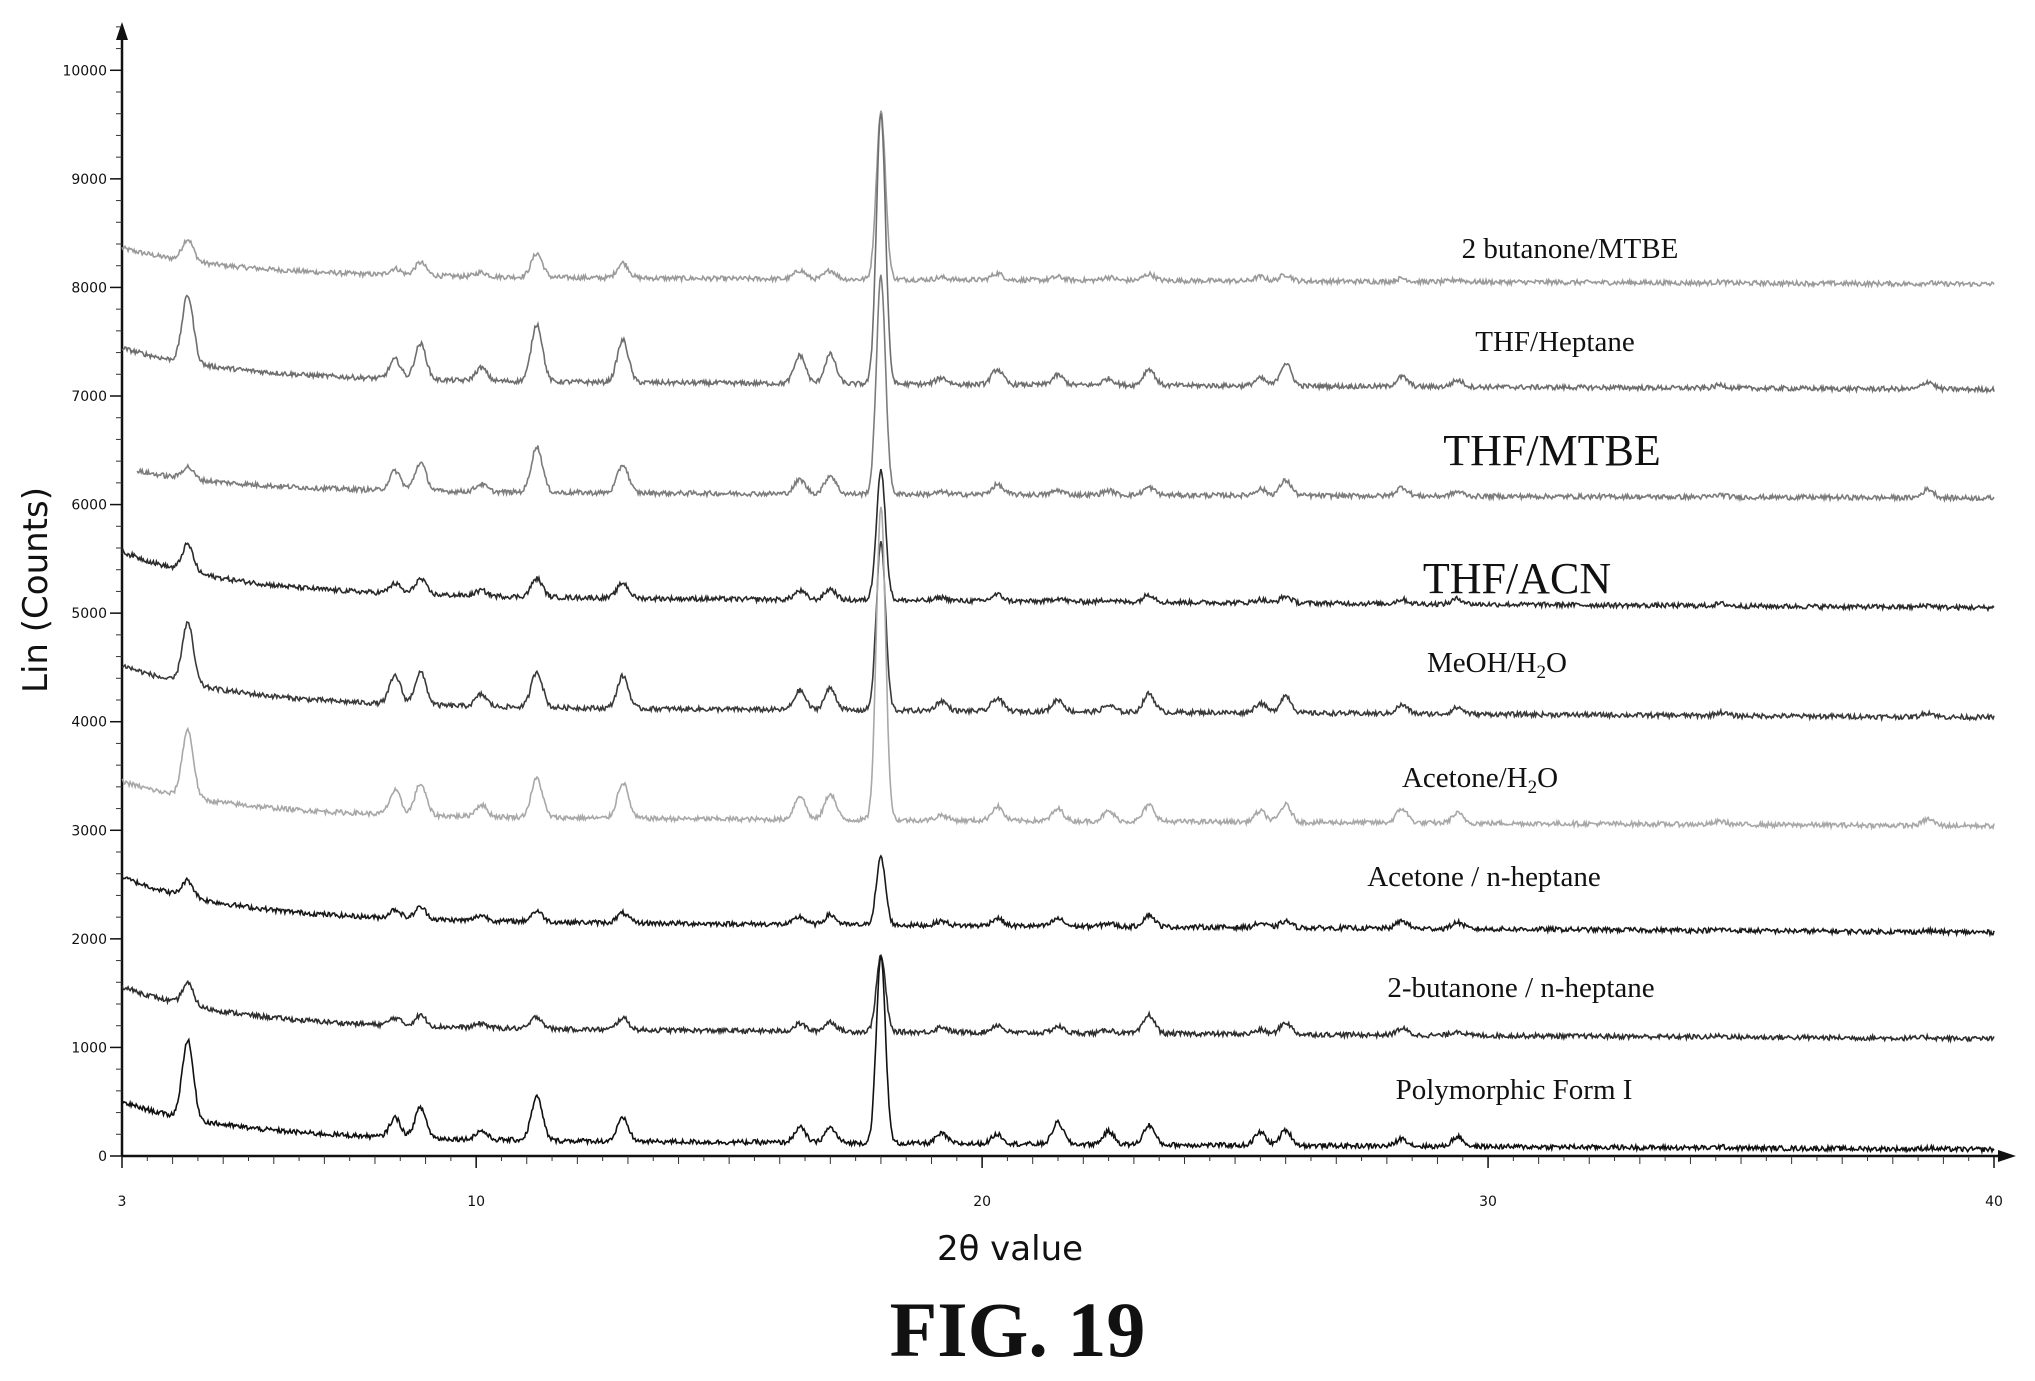  Describe the element at coordinates (982, 1202) in the screenshot. I see `x-tick-label: 20` at that location.